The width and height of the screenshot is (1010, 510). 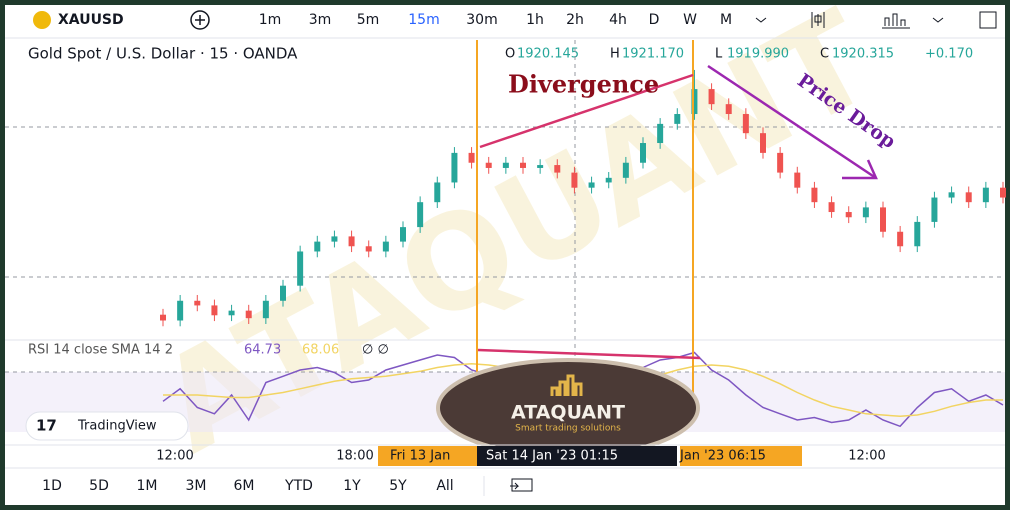 I want to click on interval: 15m, so click(x=423, y=20).